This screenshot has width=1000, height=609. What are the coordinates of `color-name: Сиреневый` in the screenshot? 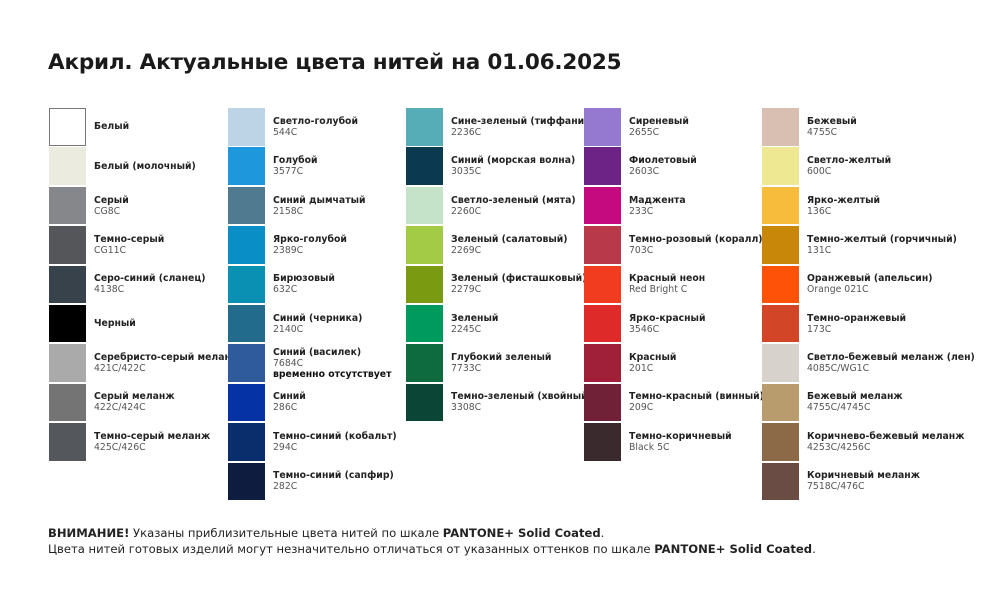 It's located at (659, 121).